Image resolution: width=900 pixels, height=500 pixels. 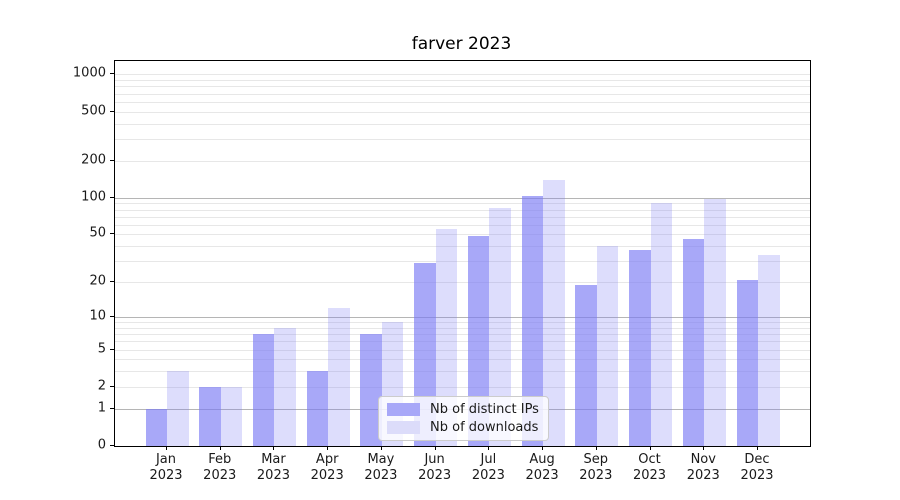 I want to click on x-tick-label: Jun 2023, so click(x=435, y=467).